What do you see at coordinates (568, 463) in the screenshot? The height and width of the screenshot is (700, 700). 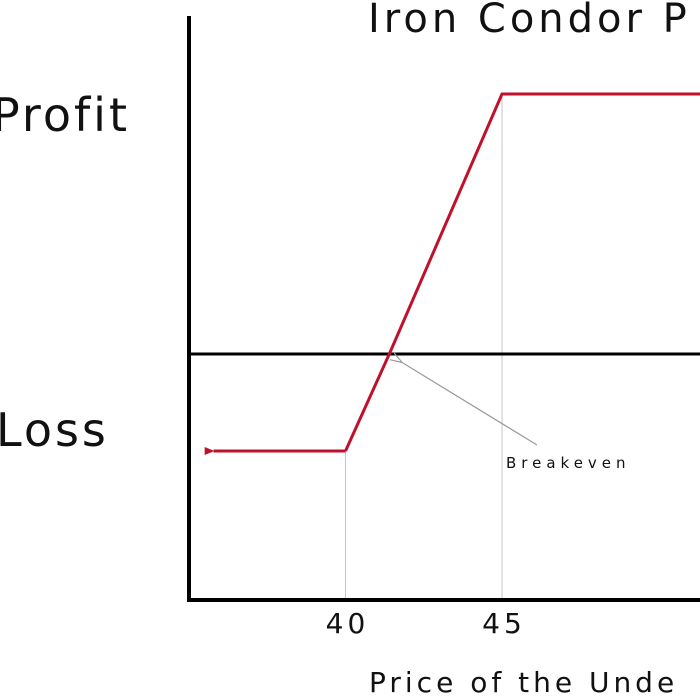 I see `breakeven-label: Breakeven` at bounding box center [568, 463].